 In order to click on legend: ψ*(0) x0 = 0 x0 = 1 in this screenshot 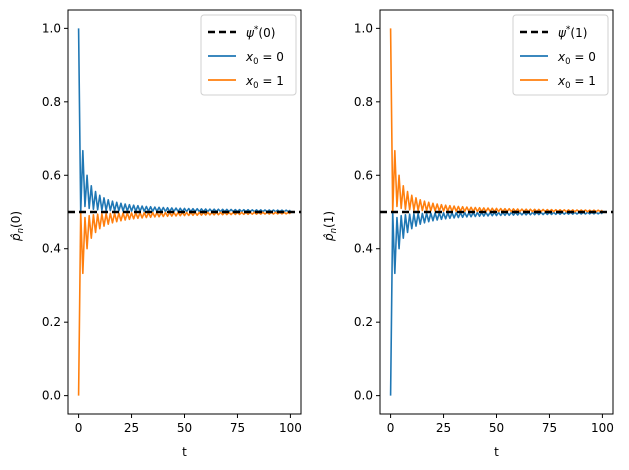, I will do `click(248, 55)`.